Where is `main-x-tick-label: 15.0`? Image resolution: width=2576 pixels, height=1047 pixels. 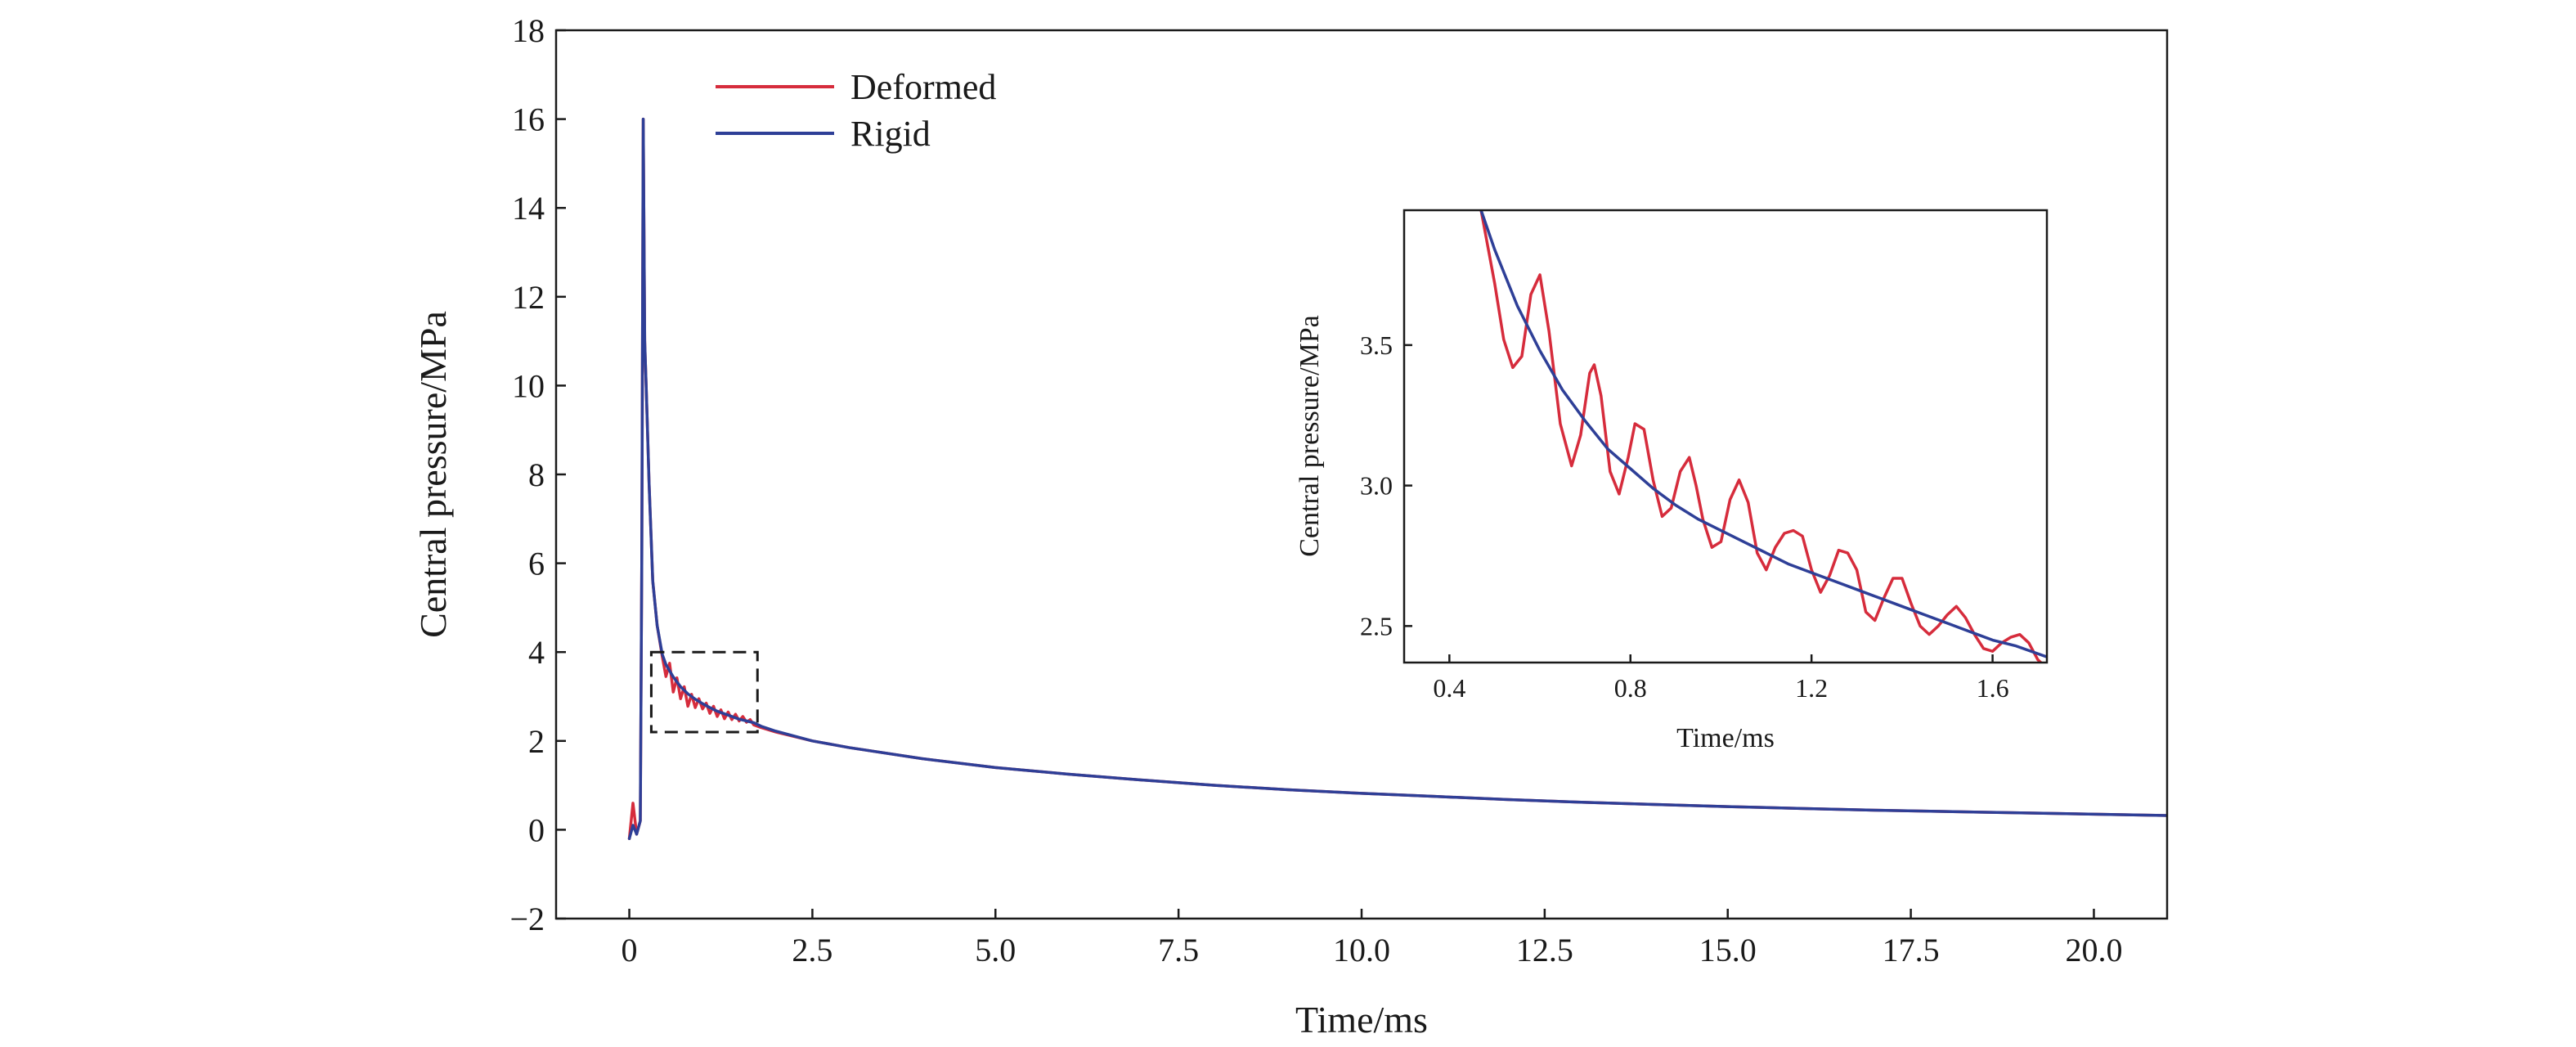 main-x-tick-label: 15.0 is located at coordinates (1728, 950).